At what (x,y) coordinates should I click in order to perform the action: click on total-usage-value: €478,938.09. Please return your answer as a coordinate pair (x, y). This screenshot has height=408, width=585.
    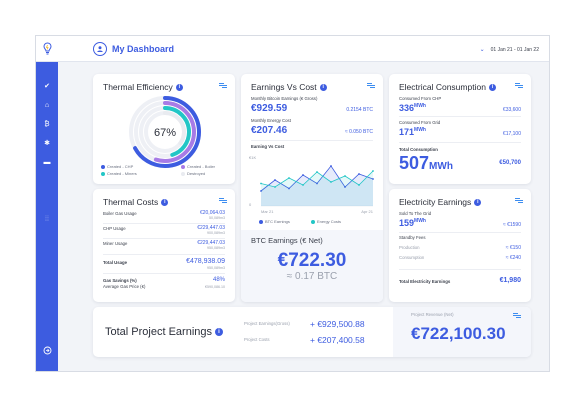
    Looking at the image, I should click on (205, 261).